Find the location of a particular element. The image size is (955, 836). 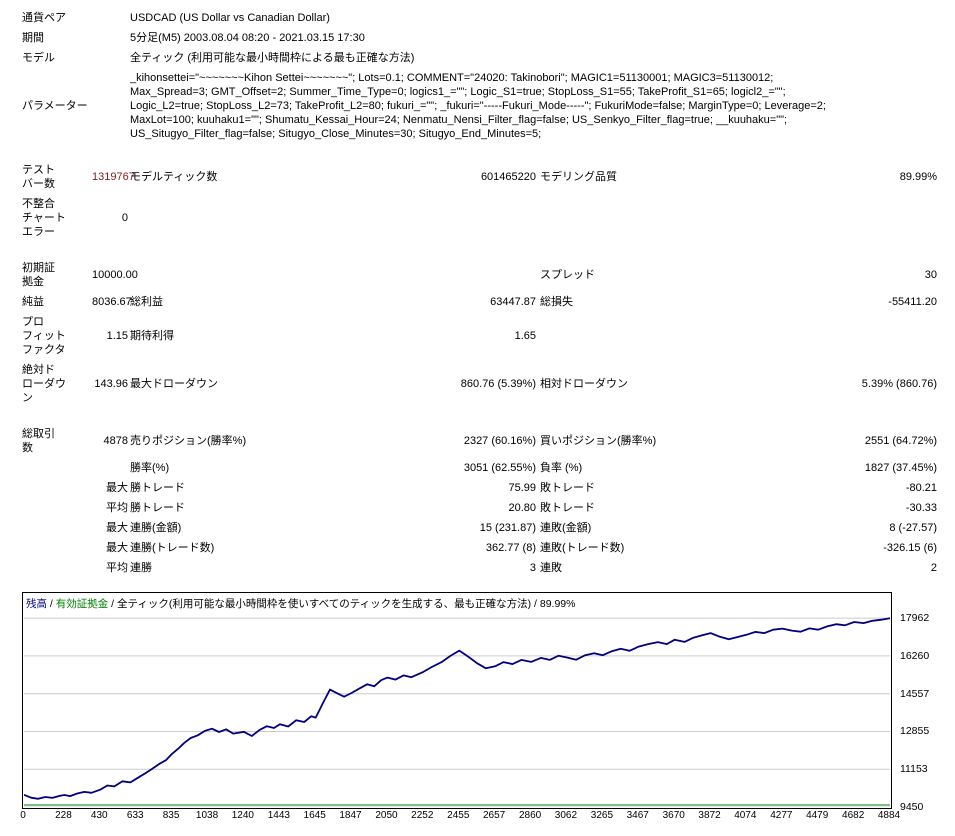

x-tick-label: 0 is located at coordinates (23, 815).